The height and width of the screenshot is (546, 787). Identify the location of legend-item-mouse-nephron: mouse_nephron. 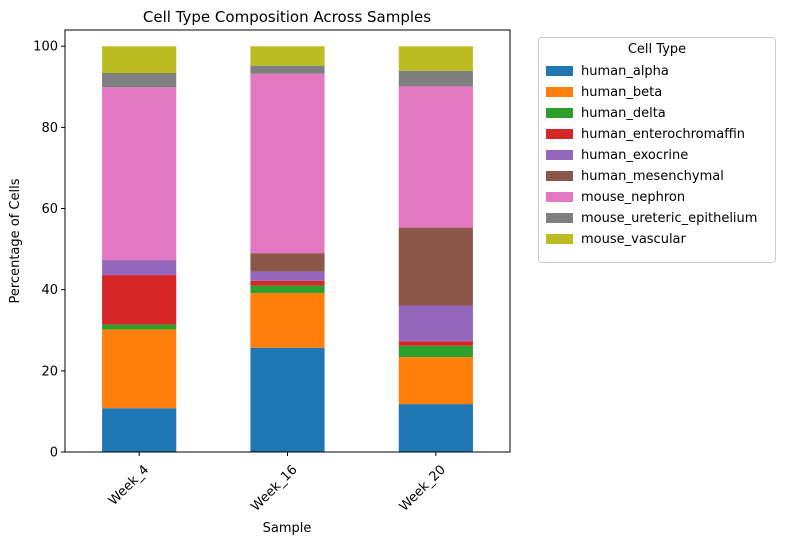
(615, 197).